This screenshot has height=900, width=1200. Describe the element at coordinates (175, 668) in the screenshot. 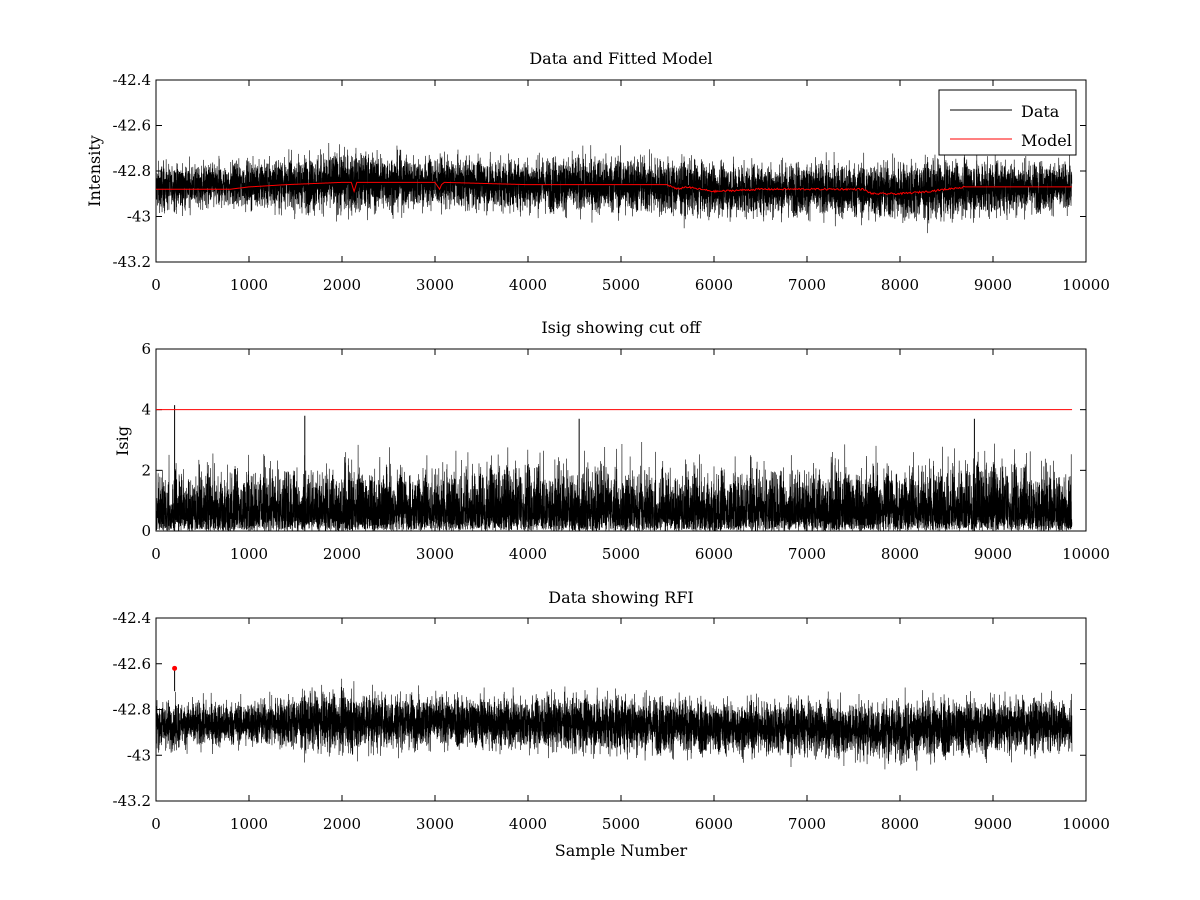

I see `rfi-point` at that location.